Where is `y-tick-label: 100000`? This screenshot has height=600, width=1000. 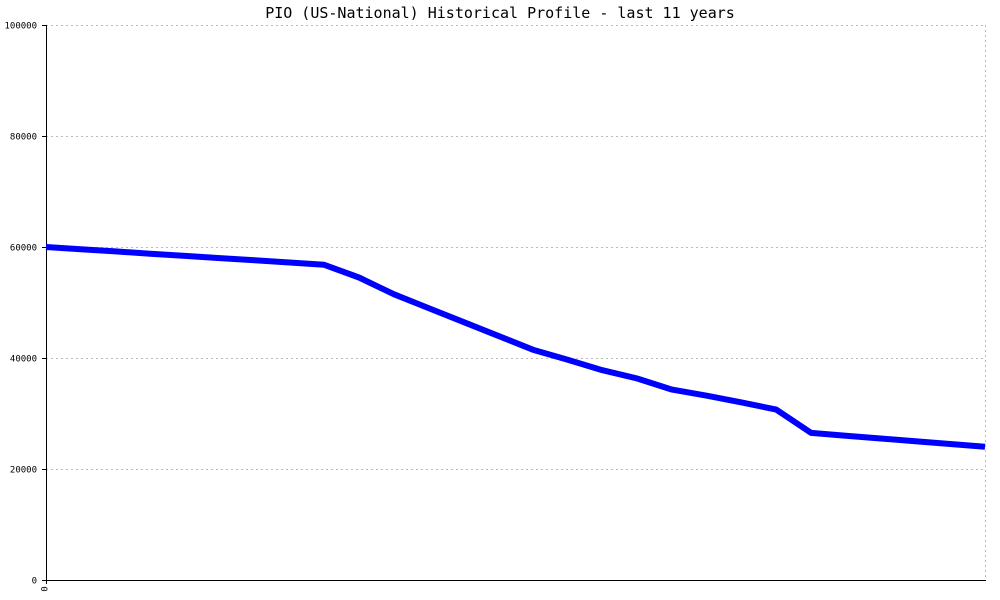
y-tick-label: 100000 is located at coordinates (20, 27).